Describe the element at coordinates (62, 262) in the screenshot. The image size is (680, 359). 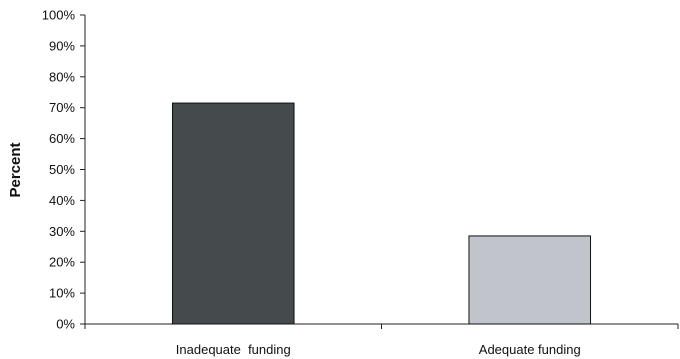
I see `y-tick-label: 20%` at that location.